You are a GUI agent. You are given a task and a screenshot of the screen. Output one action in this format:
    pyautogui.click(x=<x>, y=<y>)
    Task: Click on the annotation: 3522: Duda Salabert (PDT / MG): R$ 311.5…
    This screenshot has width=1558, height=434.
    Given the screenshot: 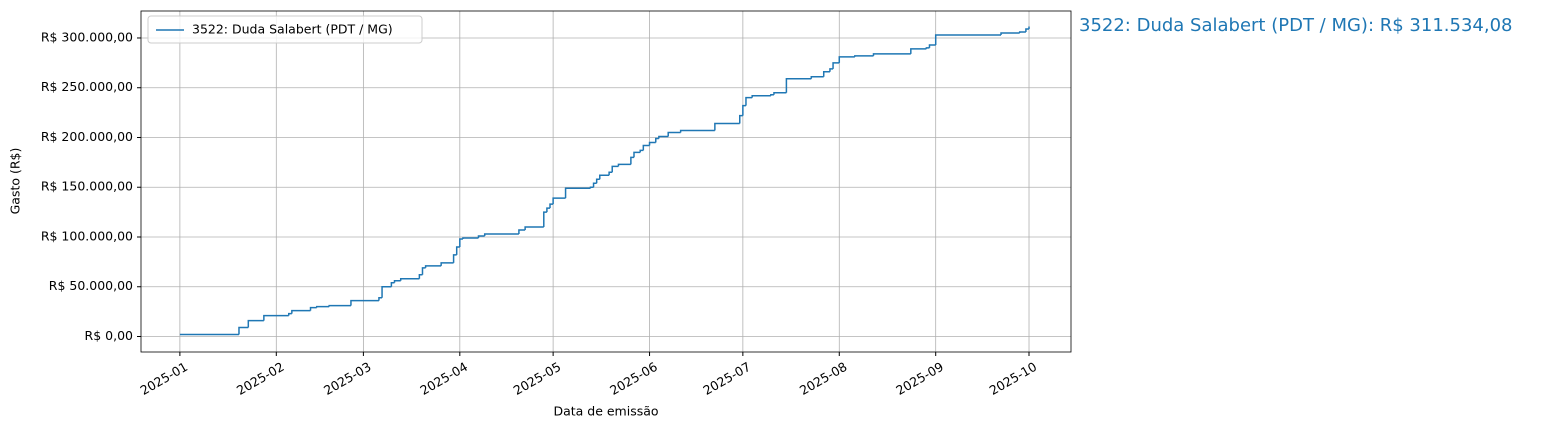 What is the action you would take?
    pyautogui.click(x=1295, y=25)
    